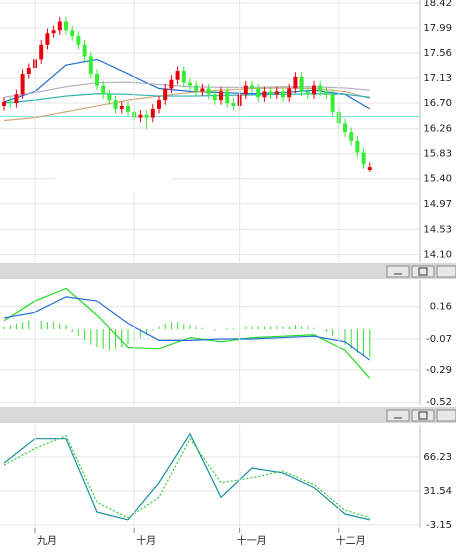 Image resolution: width=456 pixels, height=554 pixels. I want to click on y-tick-label: 16.26, so click(437, 129).